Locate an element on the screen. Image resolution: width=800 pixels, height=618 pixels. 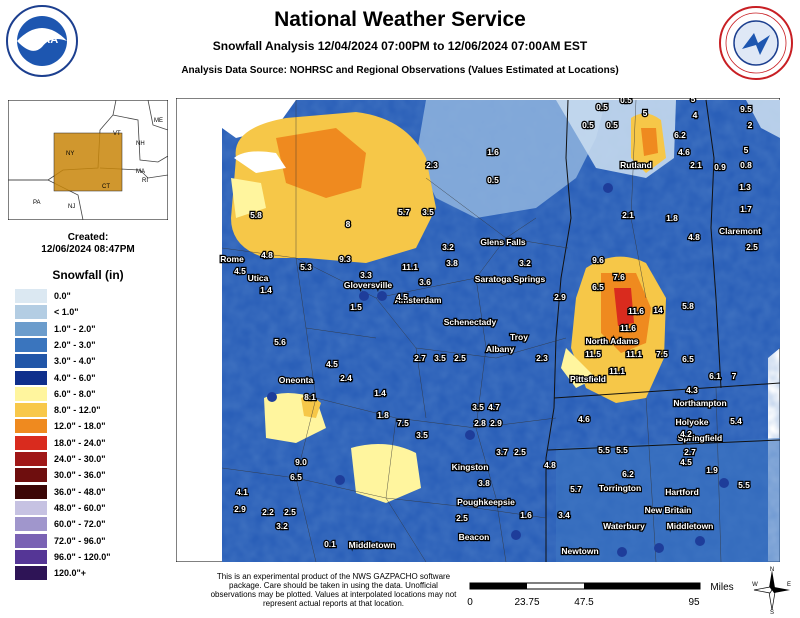
compass-n: N is located at coordinates (772, 570).